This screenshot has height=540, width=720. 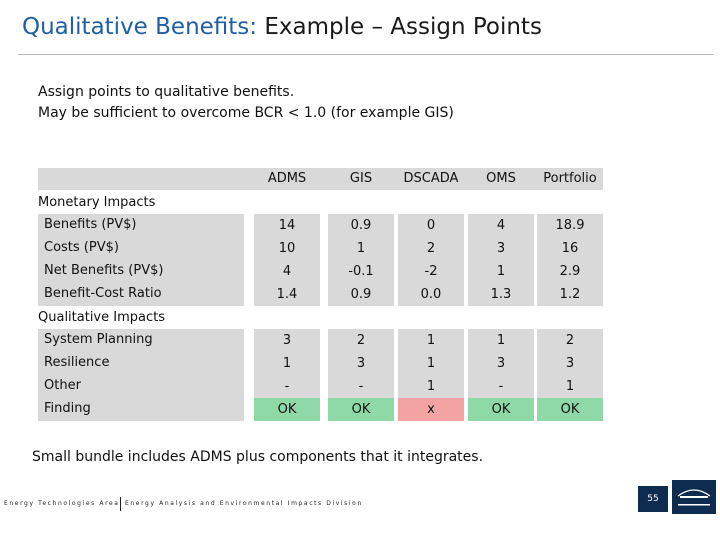 What do you see at coordinates (570, 225) in the screenshot?
I see `table-cell: 18.9` at bounding box center [570, 225].